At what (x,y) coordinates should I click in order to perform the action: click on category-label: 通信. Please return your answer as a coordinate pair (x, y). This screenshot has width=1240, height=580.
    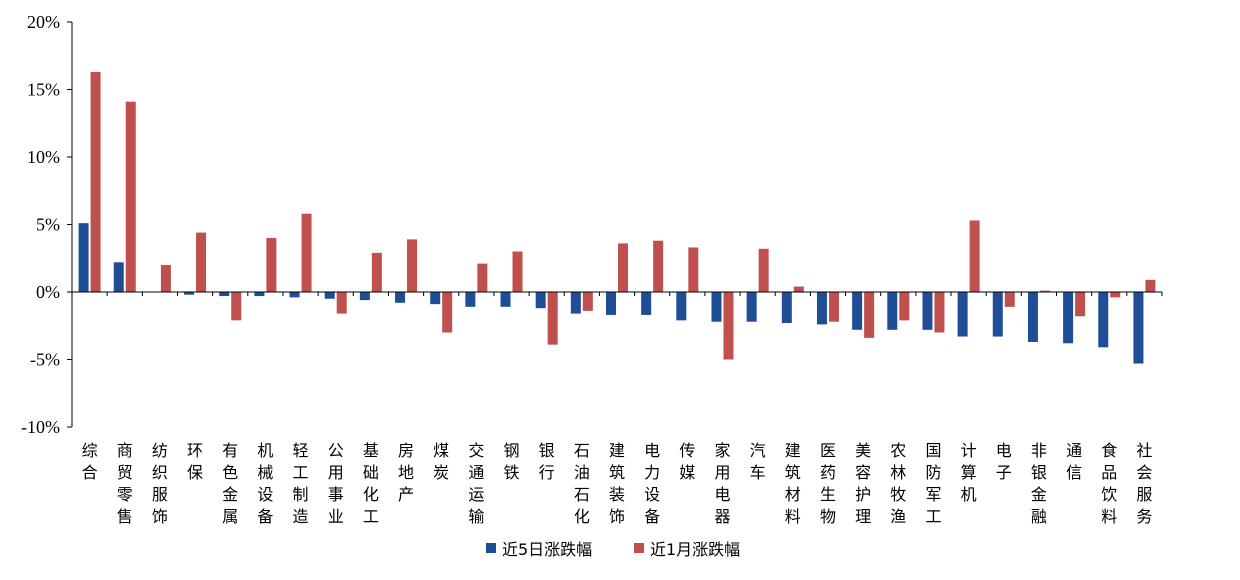
    Looking at the image, I should click on (1074, 461).